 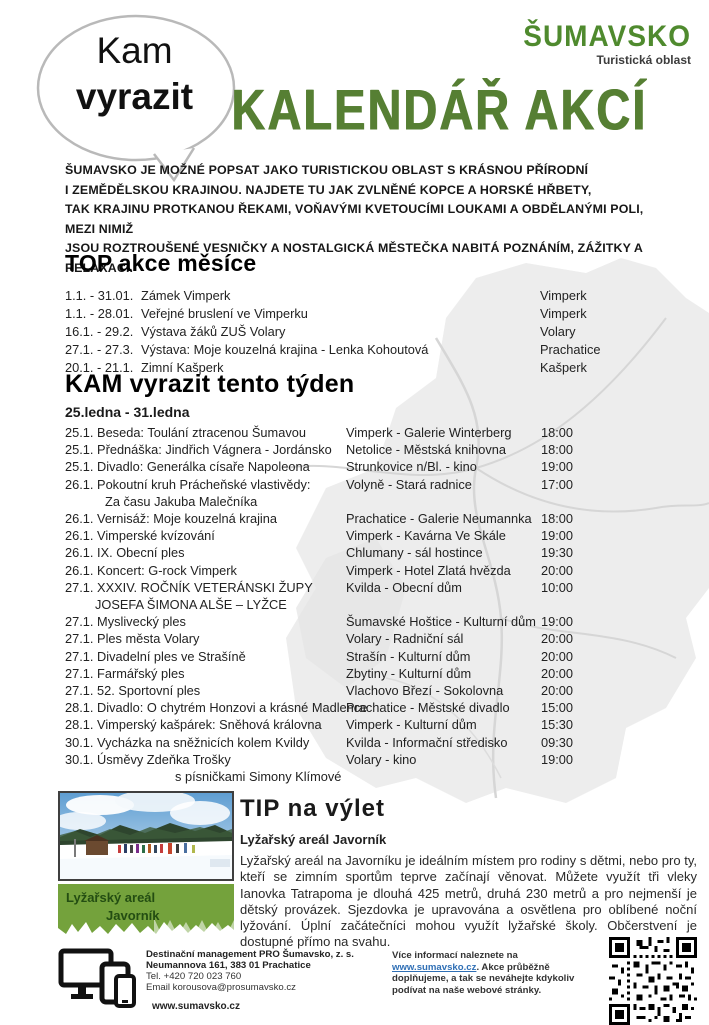 I want to click on event-time: 15:00, so click(x=557, y=708).